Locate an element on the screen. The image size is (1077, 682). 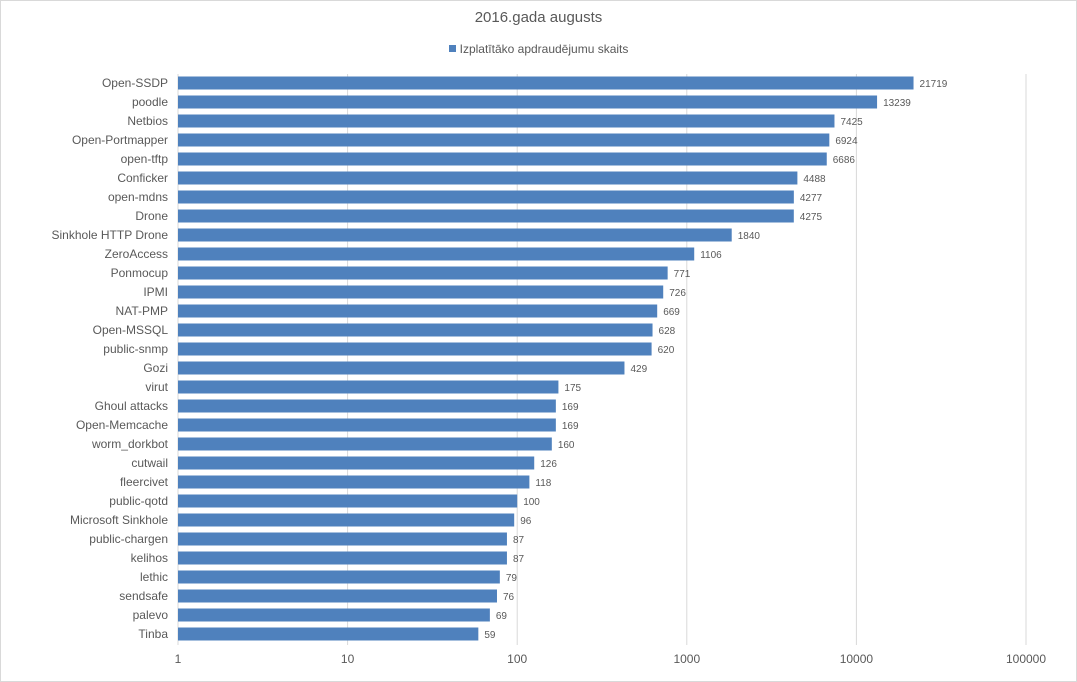
x-tick-label: 10000 is located at coordinates (857, 659).